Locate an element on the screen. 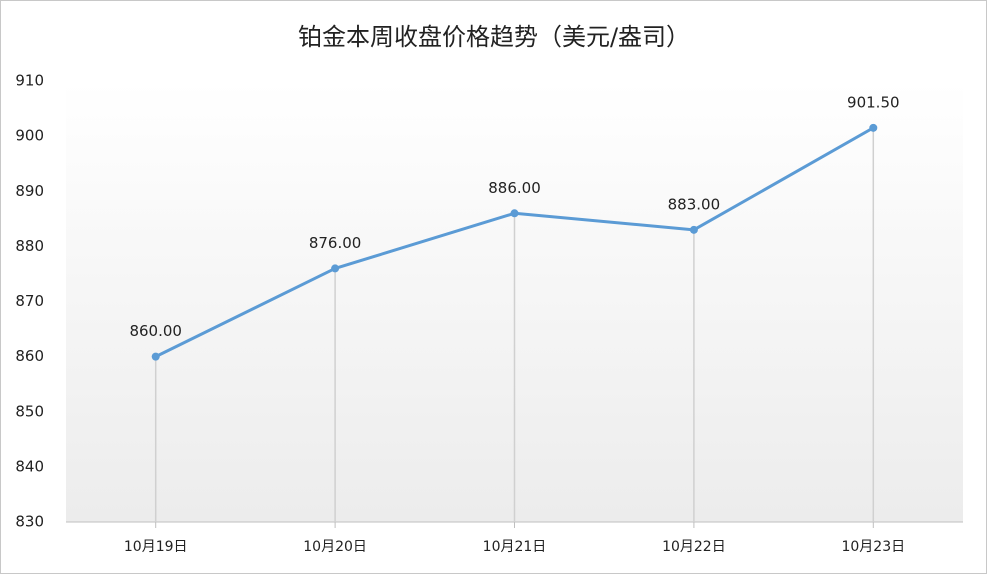 This screenshot has width=987, height=578. x-tick-label: 10月20日 is located at coordinates (335, 547).